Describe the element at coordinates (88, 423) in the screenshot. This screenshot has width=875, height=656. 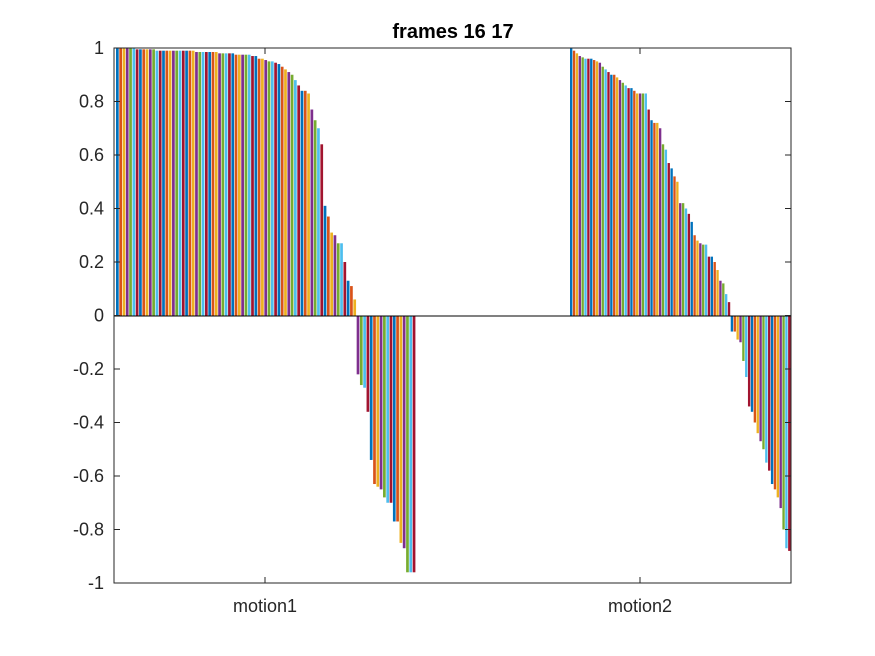
I see `y-tick-label: -0.4` at that location.